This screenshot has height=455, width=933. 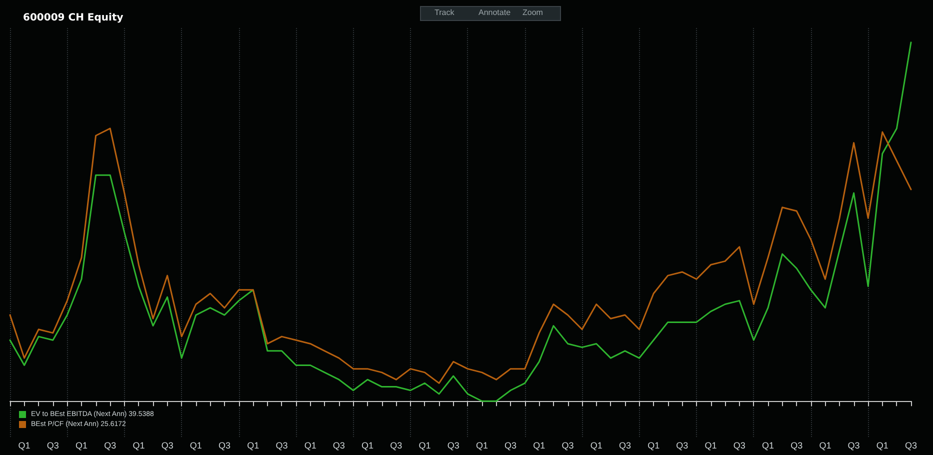 What do you see at coordinates (495, 12) in the screenshot?
I see `text: Annotate` at bounding box center [495, 12].